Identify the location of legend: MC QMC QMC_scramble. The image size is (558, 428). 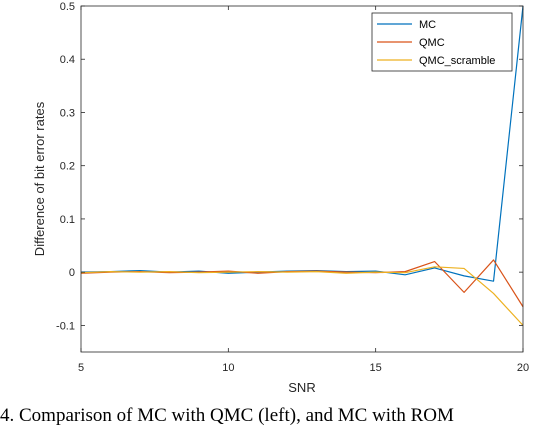
(442, 42).